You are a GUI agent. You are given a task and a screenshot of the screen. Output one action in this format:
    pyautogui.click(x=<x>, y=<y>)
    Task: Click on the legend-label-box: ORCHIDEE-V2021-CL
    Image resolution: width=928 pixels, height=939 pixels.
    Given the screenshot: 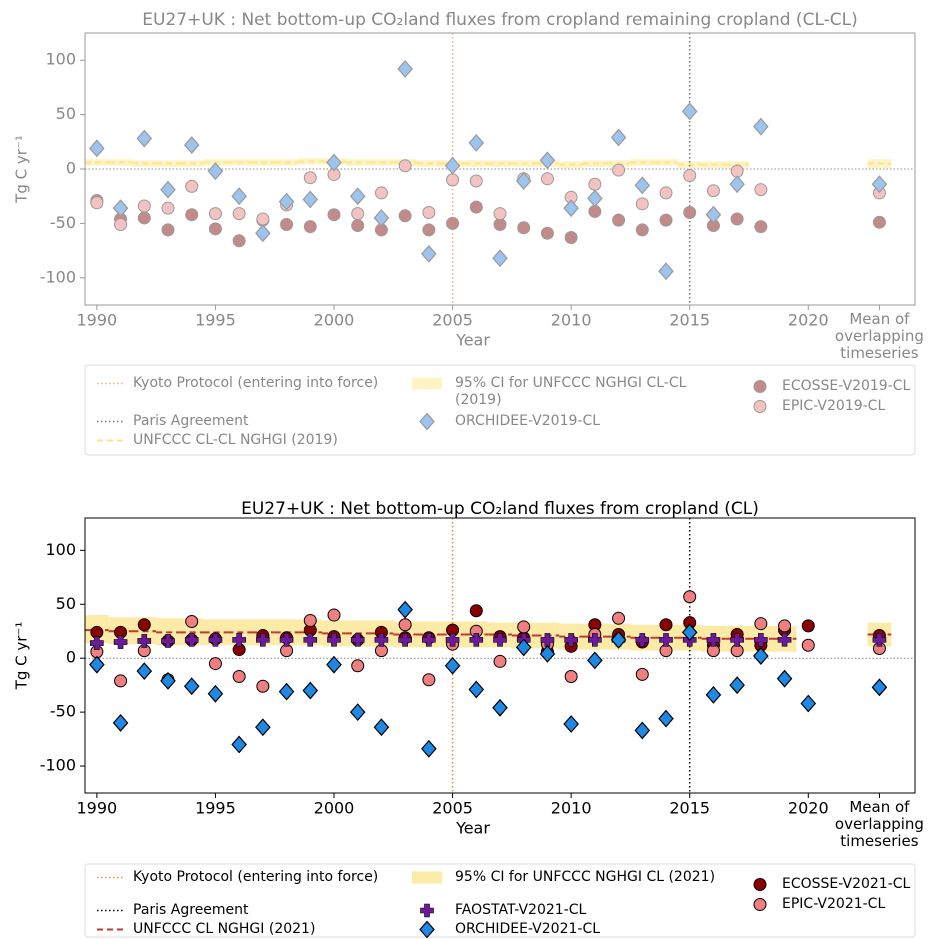 What is the action you would take?
    pyautogui.click(x=528, y=929)
    